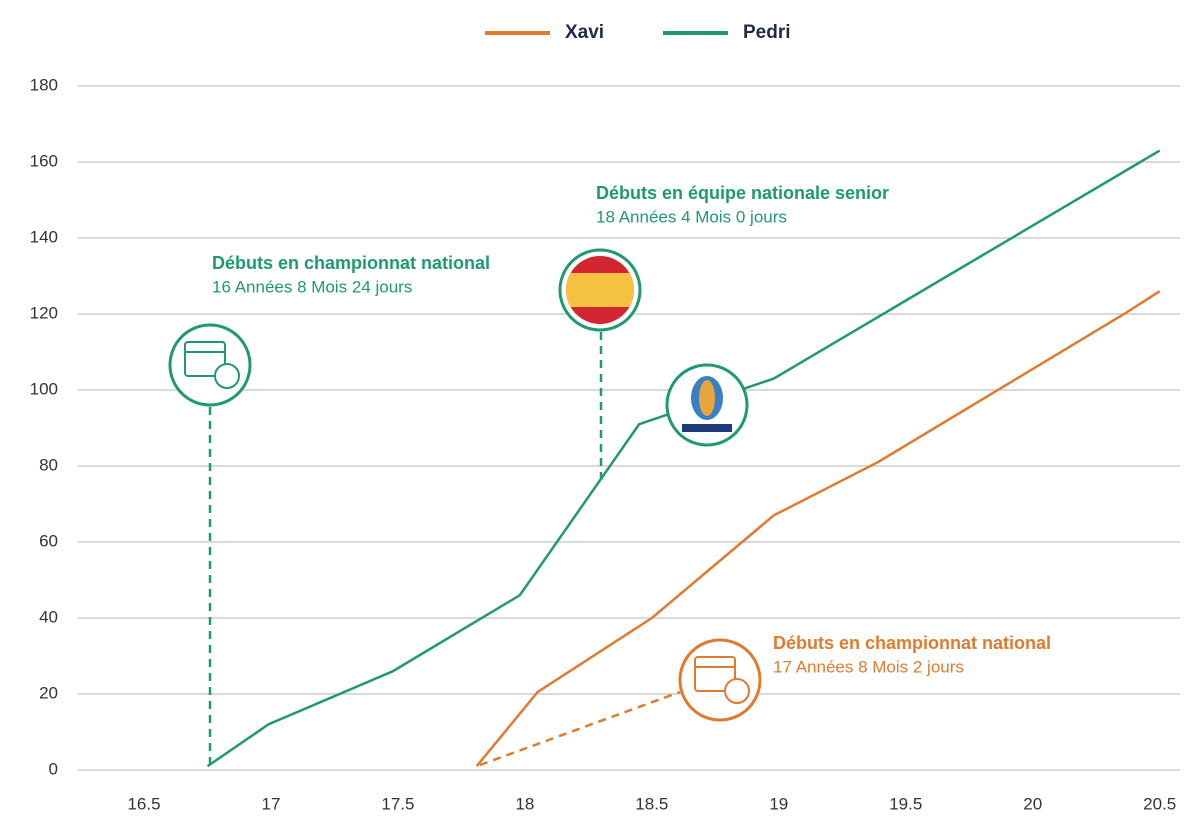  I want to click on connector, so click(580, 728).